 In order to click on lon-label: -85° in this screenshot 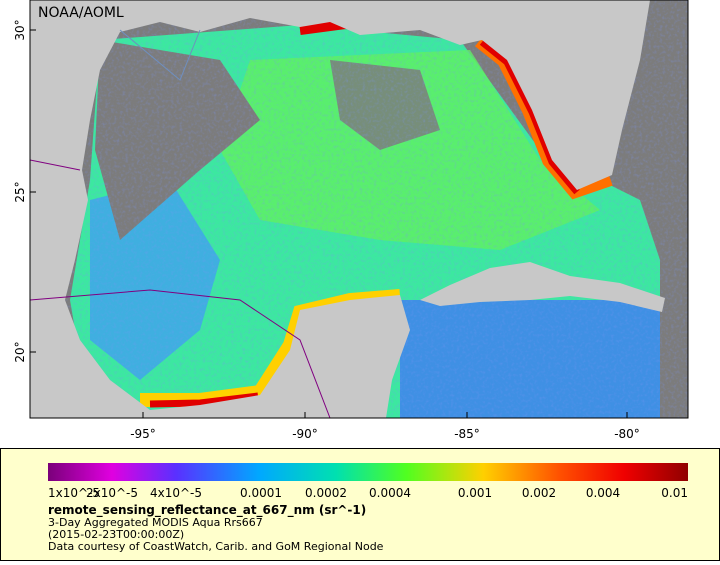, I will do `click(467, 434)`.